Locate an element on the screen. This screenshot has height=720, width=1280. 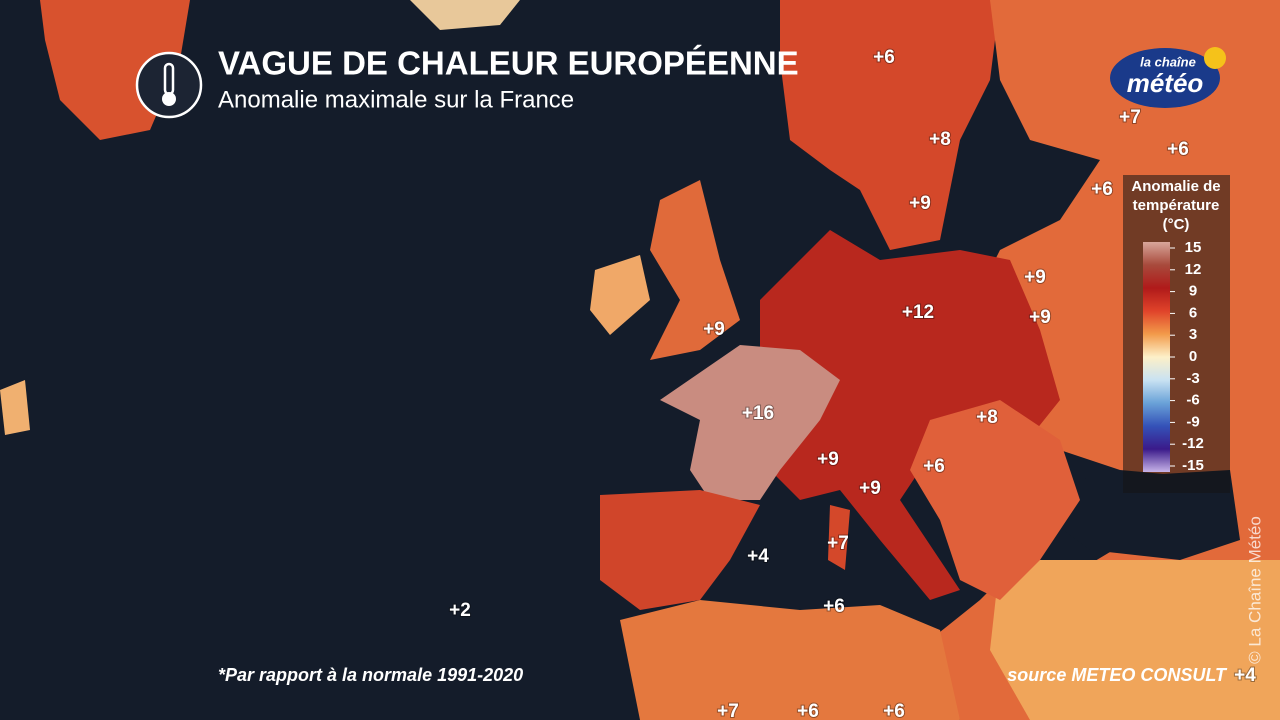
legend-tick-label: -9 is located at coordinates (1192, 421).